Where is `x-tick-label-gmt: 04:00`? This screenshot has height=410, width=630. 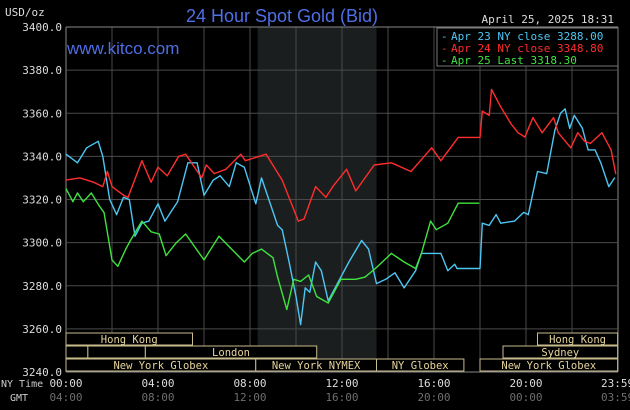
x-tick-label-gmt: 04:00 is located at coordinates (65, 397).